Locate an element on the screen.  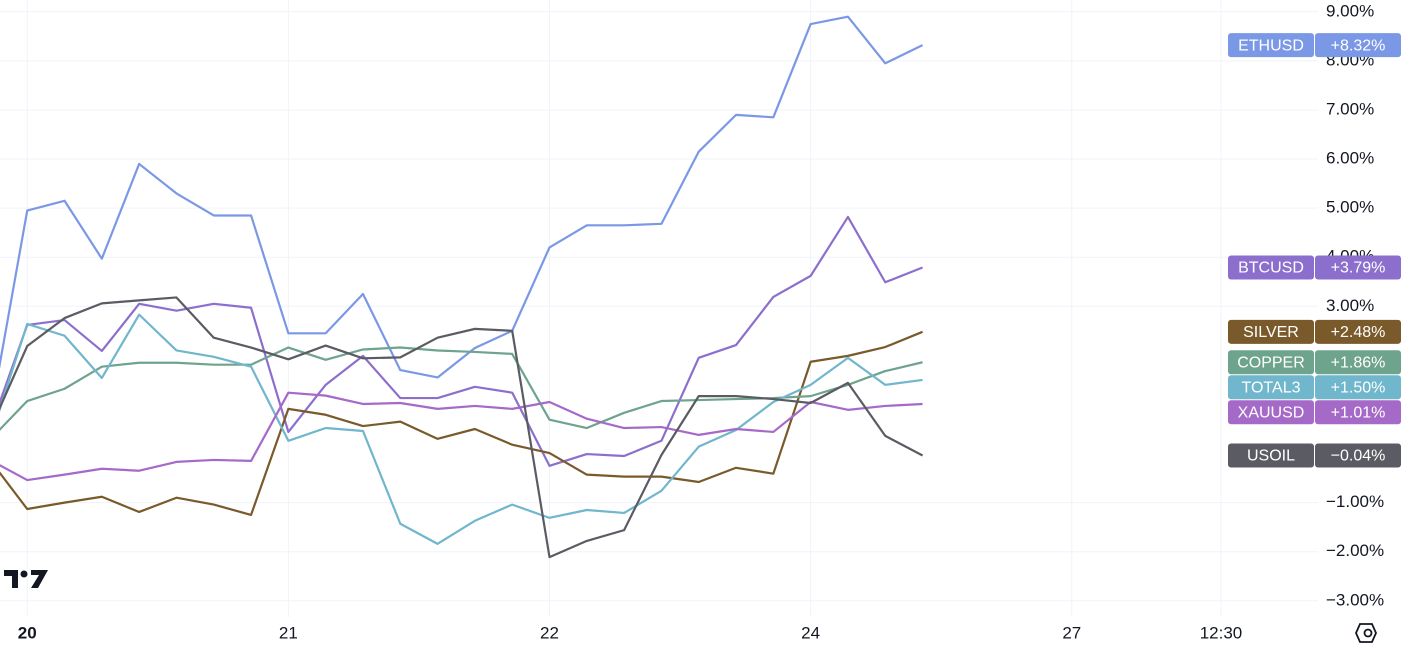
series-value-label: +1.50% is located at coordinates (1358, 387).